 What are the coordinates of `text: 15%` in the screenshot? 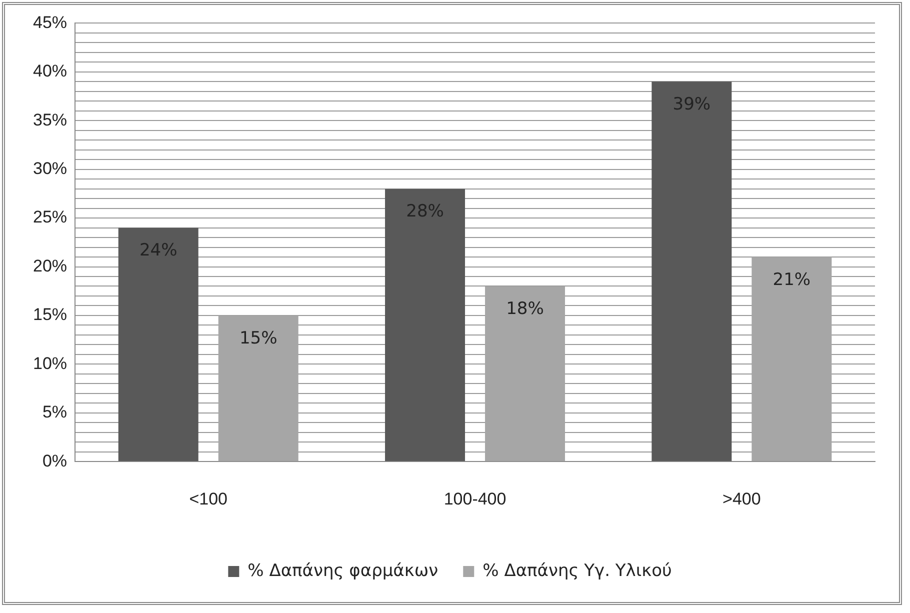 It's located at (258, 338).